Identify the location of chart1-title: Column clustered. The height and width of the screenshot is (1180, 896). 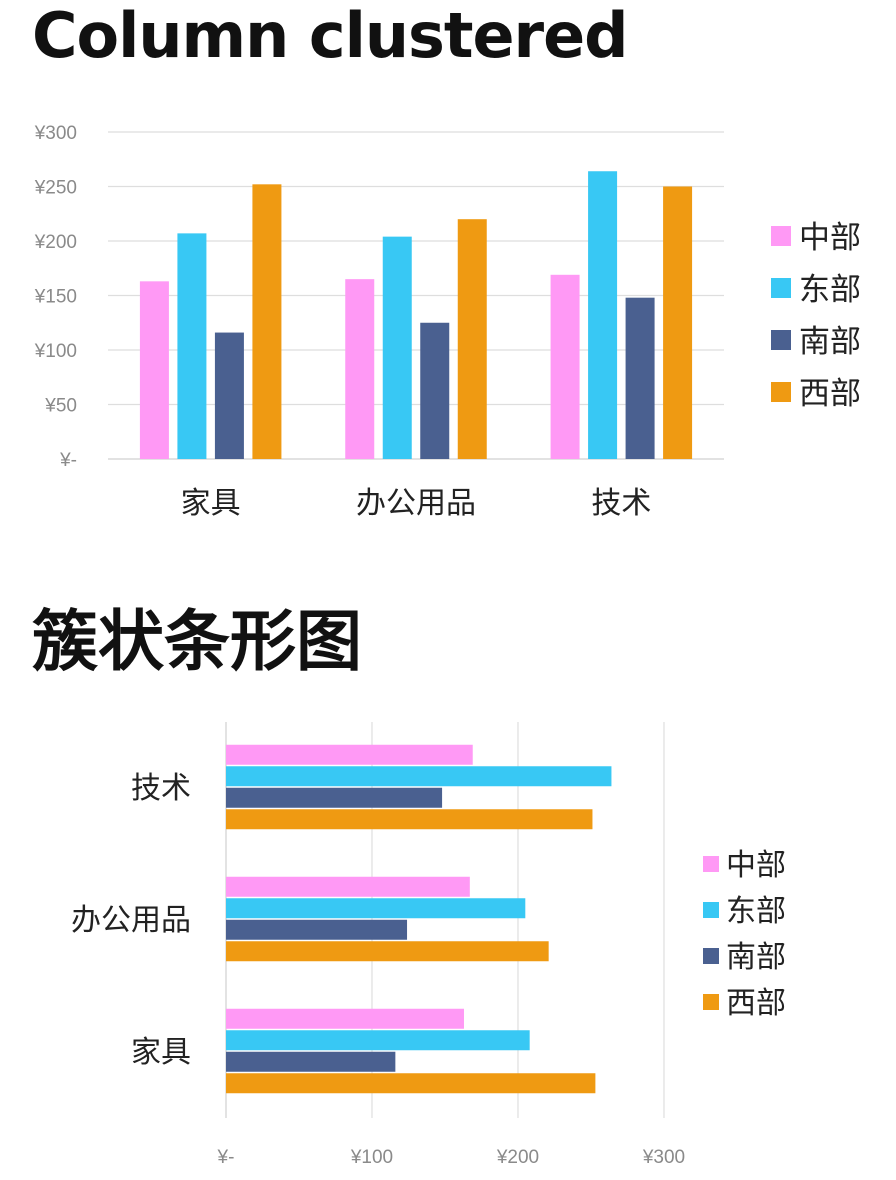
(330, 36).